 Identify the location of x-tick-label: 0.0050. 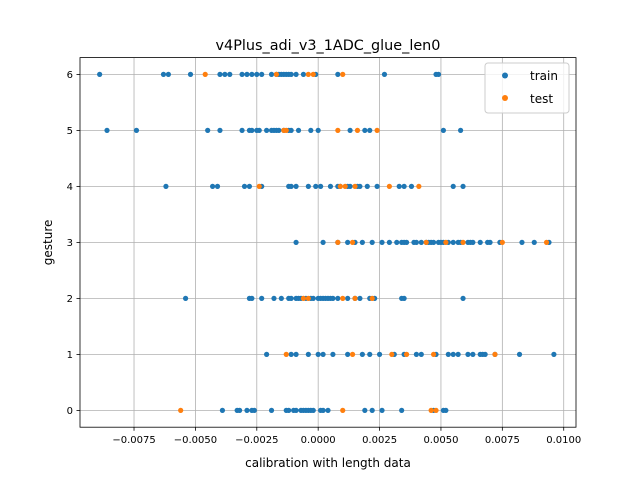
(440, 440).